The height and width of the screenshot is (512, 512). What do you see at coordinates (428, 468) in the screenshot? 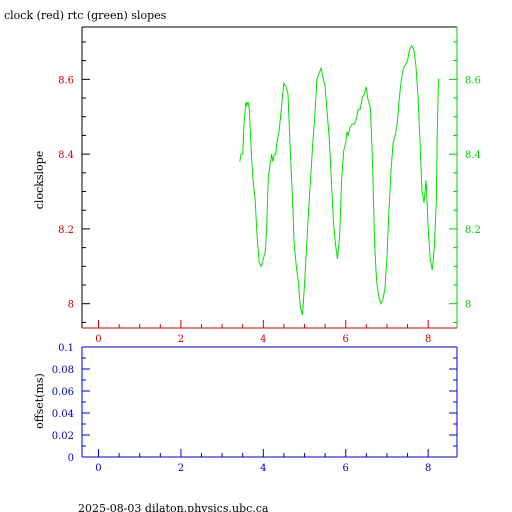
I see `bottom-x-tick-label: 8` at bounding box center [428, 468].